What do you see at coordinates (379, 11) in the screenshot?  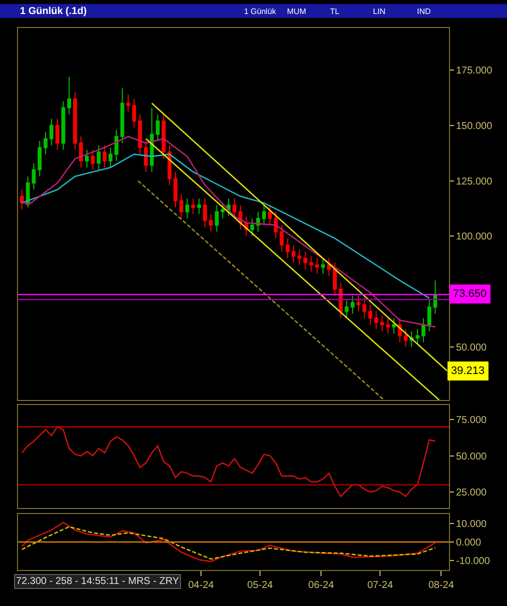 I see `text: LIN` at bounding box center [379, 11].